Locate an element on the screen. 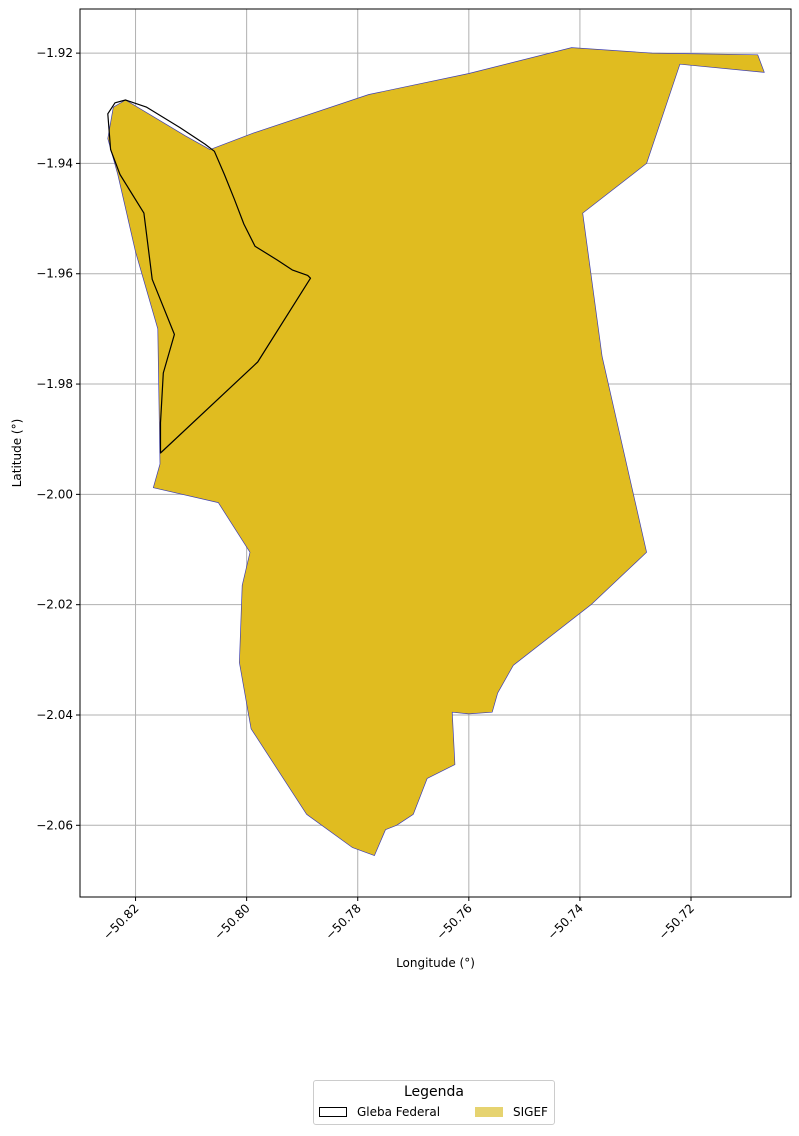 This screenshot has height=1136, width=799. y-tick-label: −1.96 is located at coordinates (54, 274).